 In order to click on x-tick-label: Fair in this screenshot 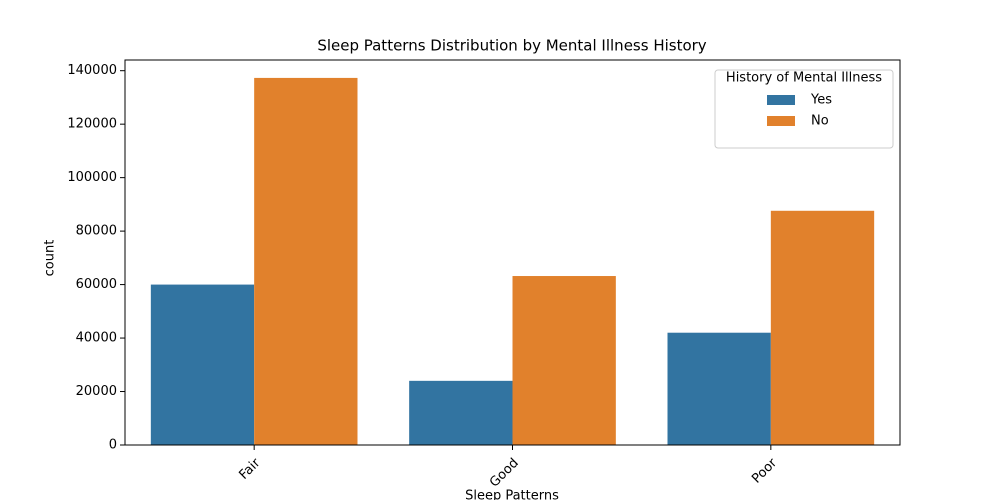, I will do `click(249, 468)`.